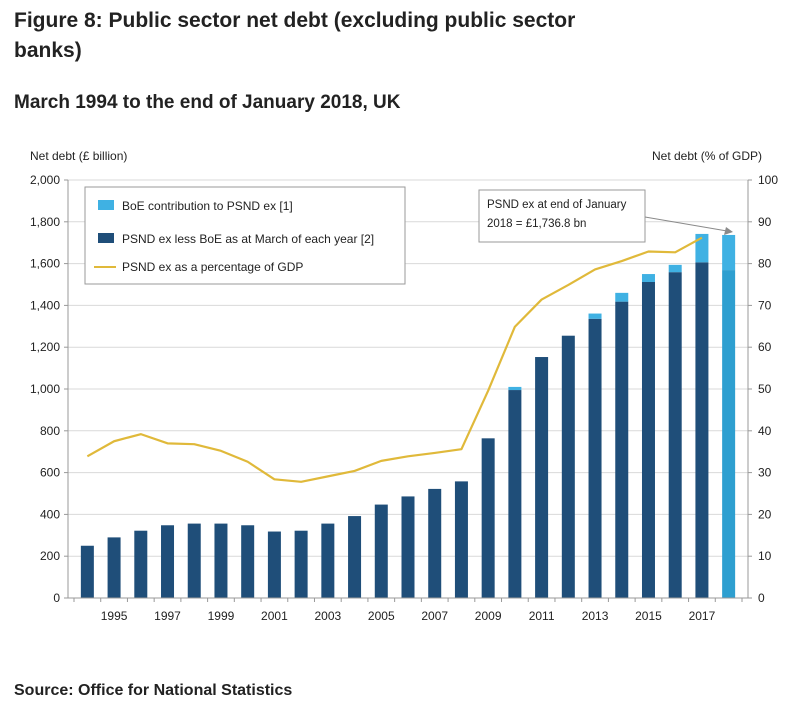 The height and width of the screenshot is (716, 800). Describe the element at coordinates (381, 616) in the screenshot. I see `x-tick-label: 2005` at that location.